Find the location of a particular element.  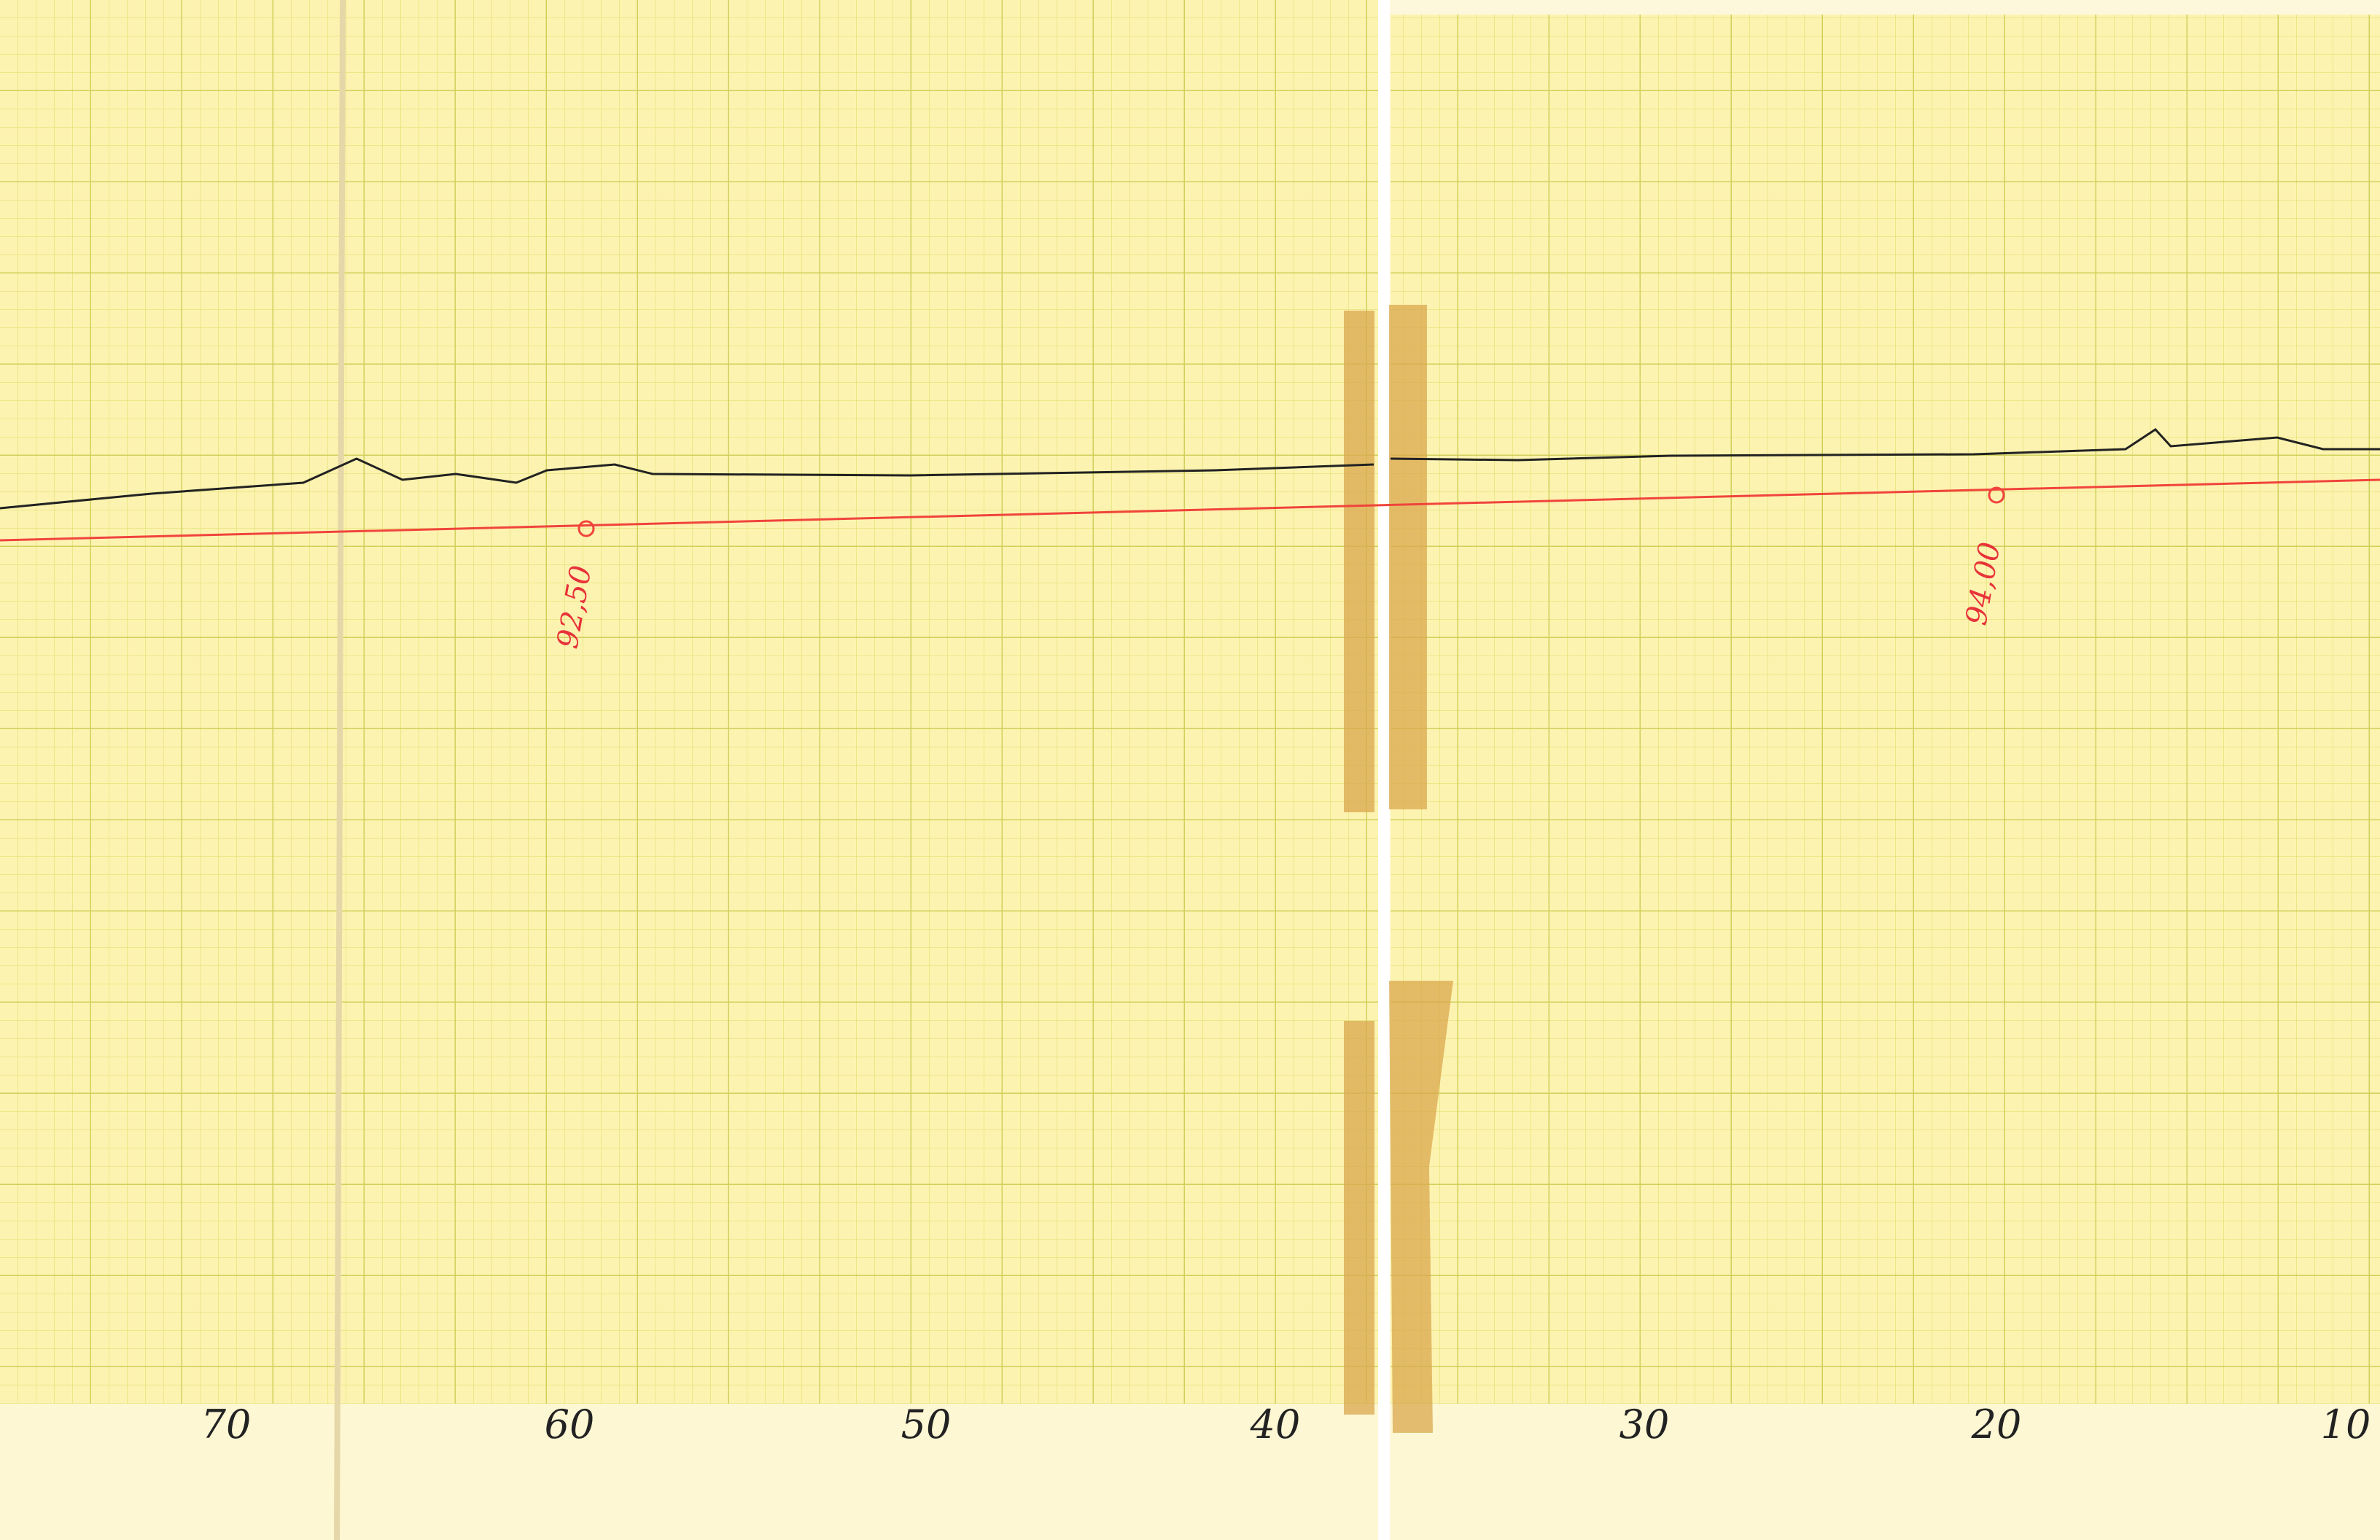

reference-line is located at coordinates (1190, 510).